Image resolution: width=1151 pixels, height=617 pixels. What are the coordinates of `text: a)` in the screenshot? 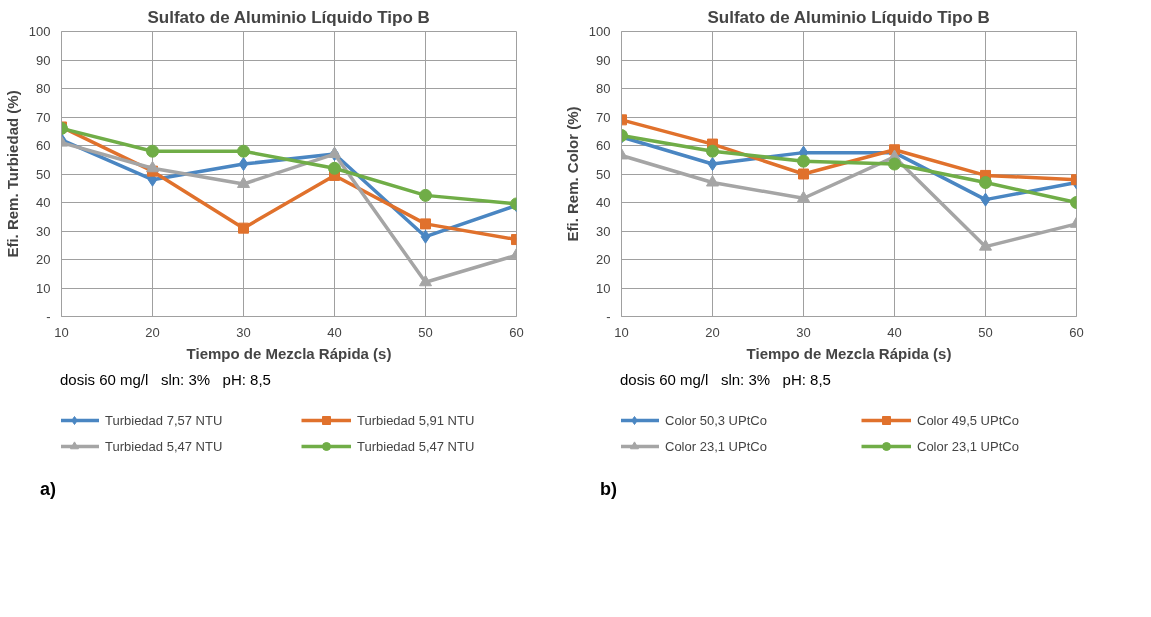 It's located at (48, 489).